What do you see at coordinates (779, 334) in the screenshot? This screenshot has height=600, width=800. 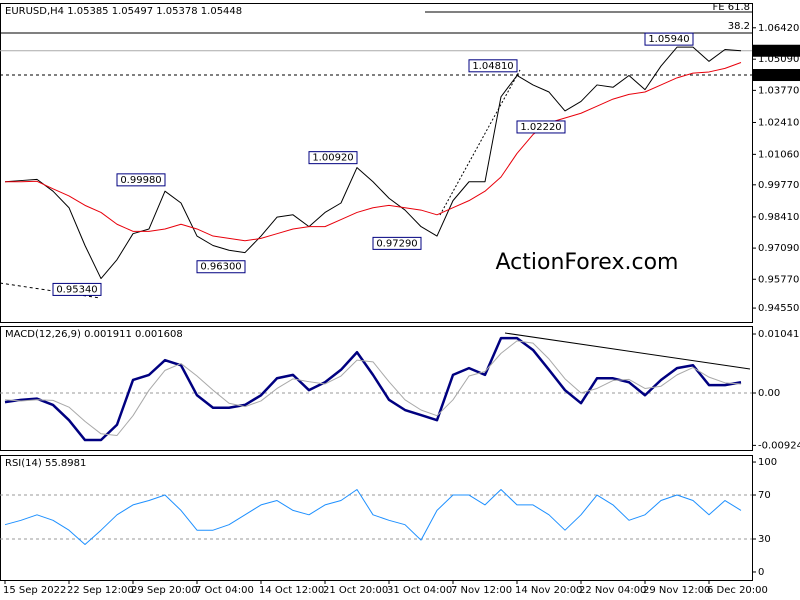 I see `y-tick-label: 0.010415` at bounding box center [779, 334].